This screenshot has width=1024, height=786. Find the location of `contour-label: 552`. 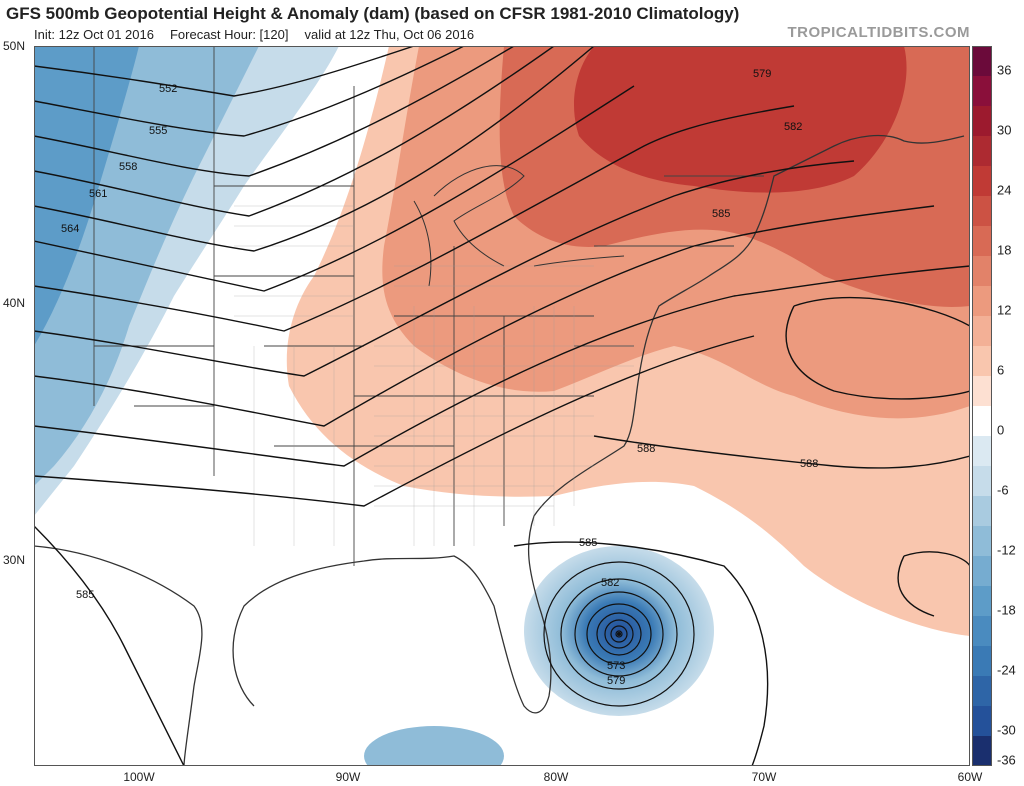

contour-label: 552 is located at coordinates (168, 89).